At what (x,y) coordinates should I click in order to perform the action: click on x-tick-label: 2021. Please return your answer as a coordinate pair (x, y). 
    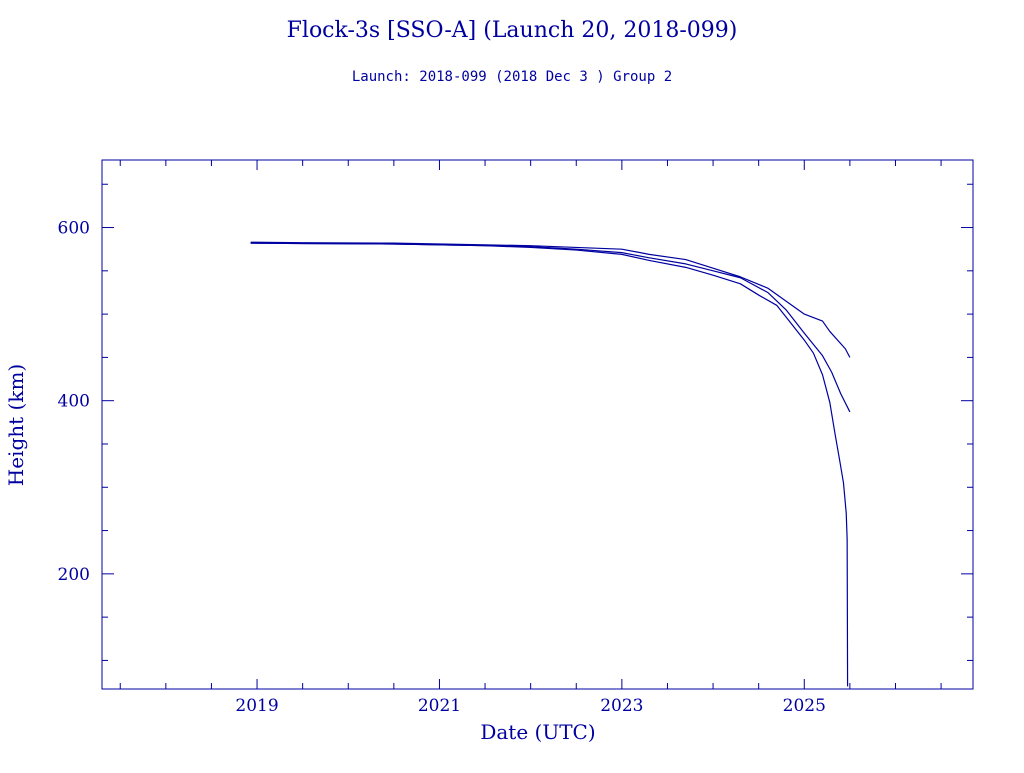
    Looking at the image, I should click on (439, 706).